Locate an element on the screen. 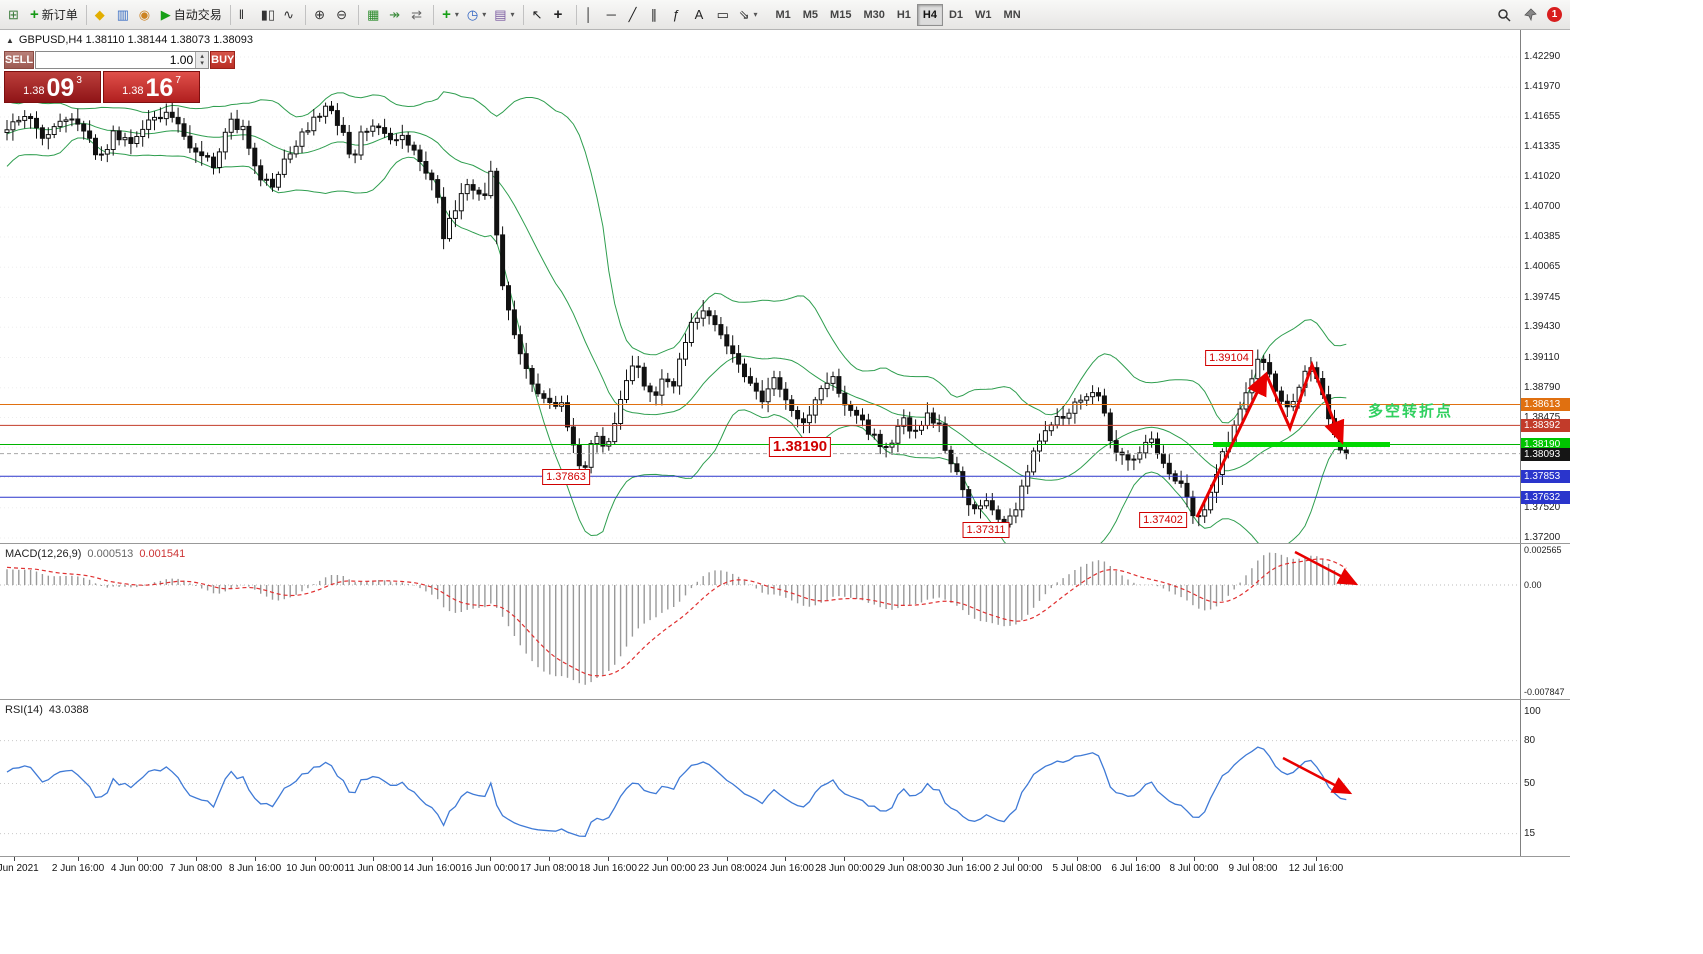 This screenshot has width=1703, height=954. chart-annotation-text: 多空转折点 is located at coordinates (1411, 411).